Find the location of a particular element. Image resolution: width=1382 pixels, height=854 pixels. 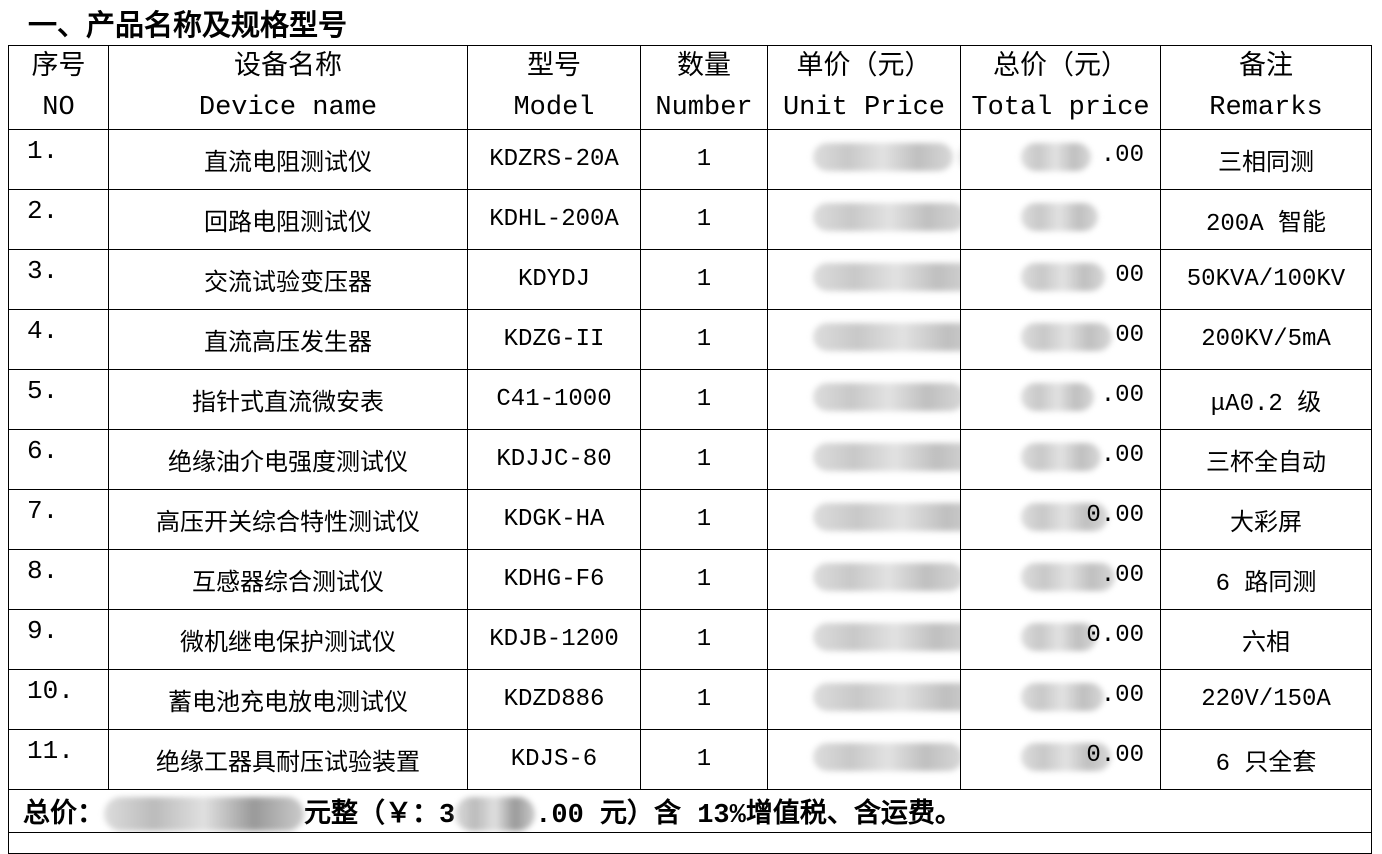

device-name: 直流高压发生器 is located at coordinates (288, 339).